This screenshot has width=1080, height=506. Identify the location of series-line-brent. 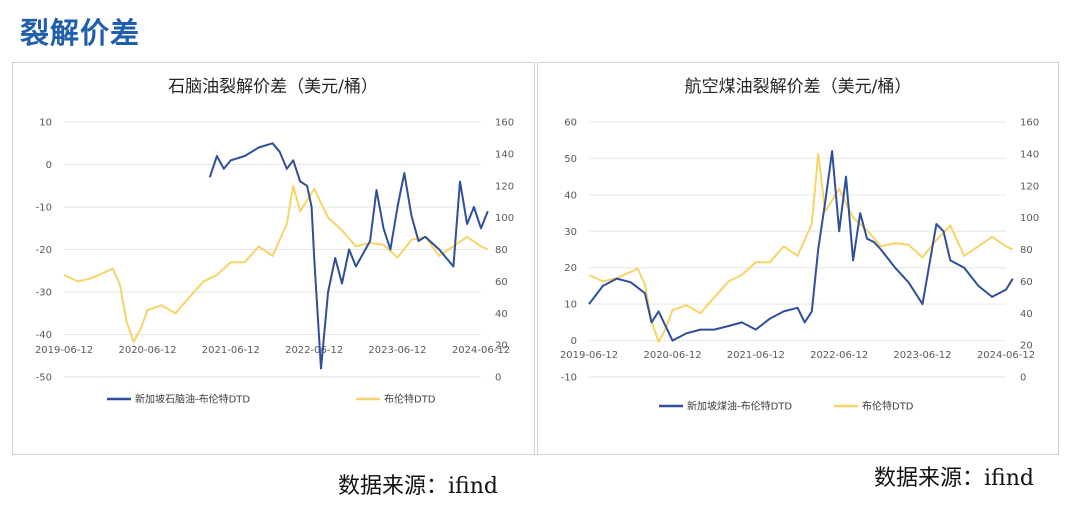
(276, 263).